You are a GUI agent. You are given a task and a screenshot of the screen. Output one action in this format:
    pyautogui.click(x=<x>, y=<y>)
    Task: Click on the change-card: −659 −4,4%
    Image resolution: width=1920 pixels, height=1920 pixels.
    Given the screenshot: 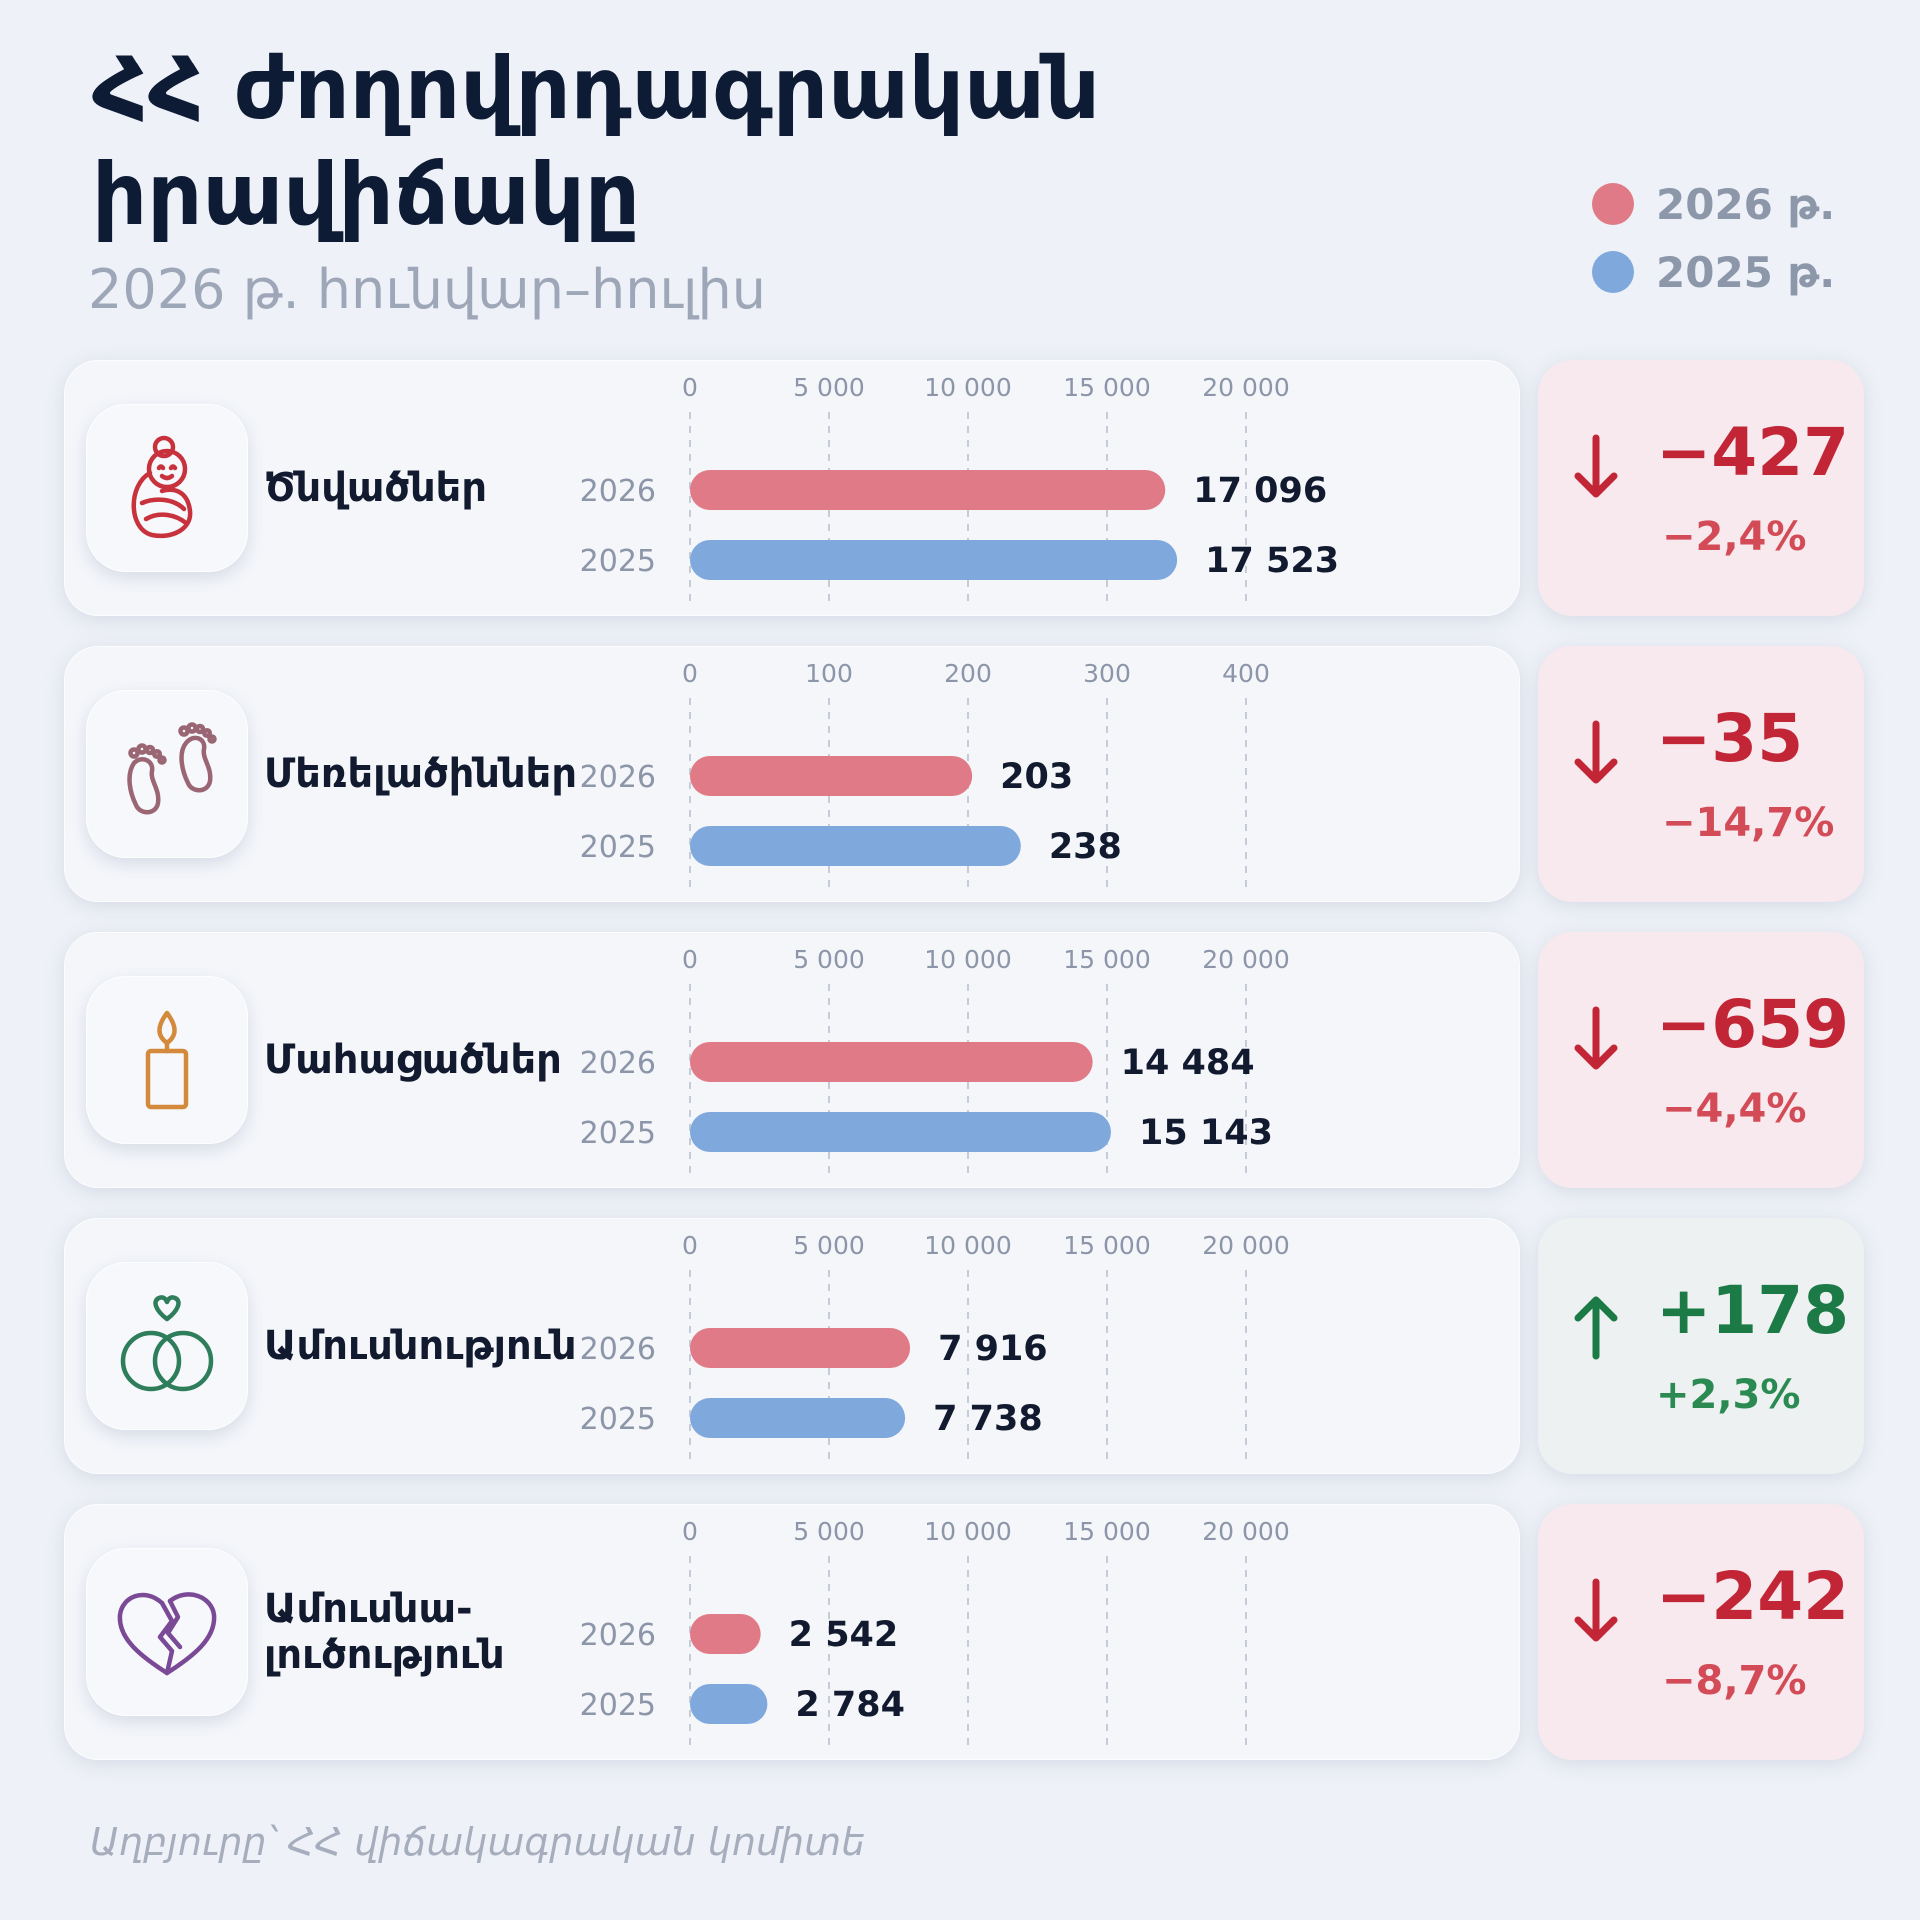 What is the action you would take?
    pyautogui.click(x=1701, y=1060)
    